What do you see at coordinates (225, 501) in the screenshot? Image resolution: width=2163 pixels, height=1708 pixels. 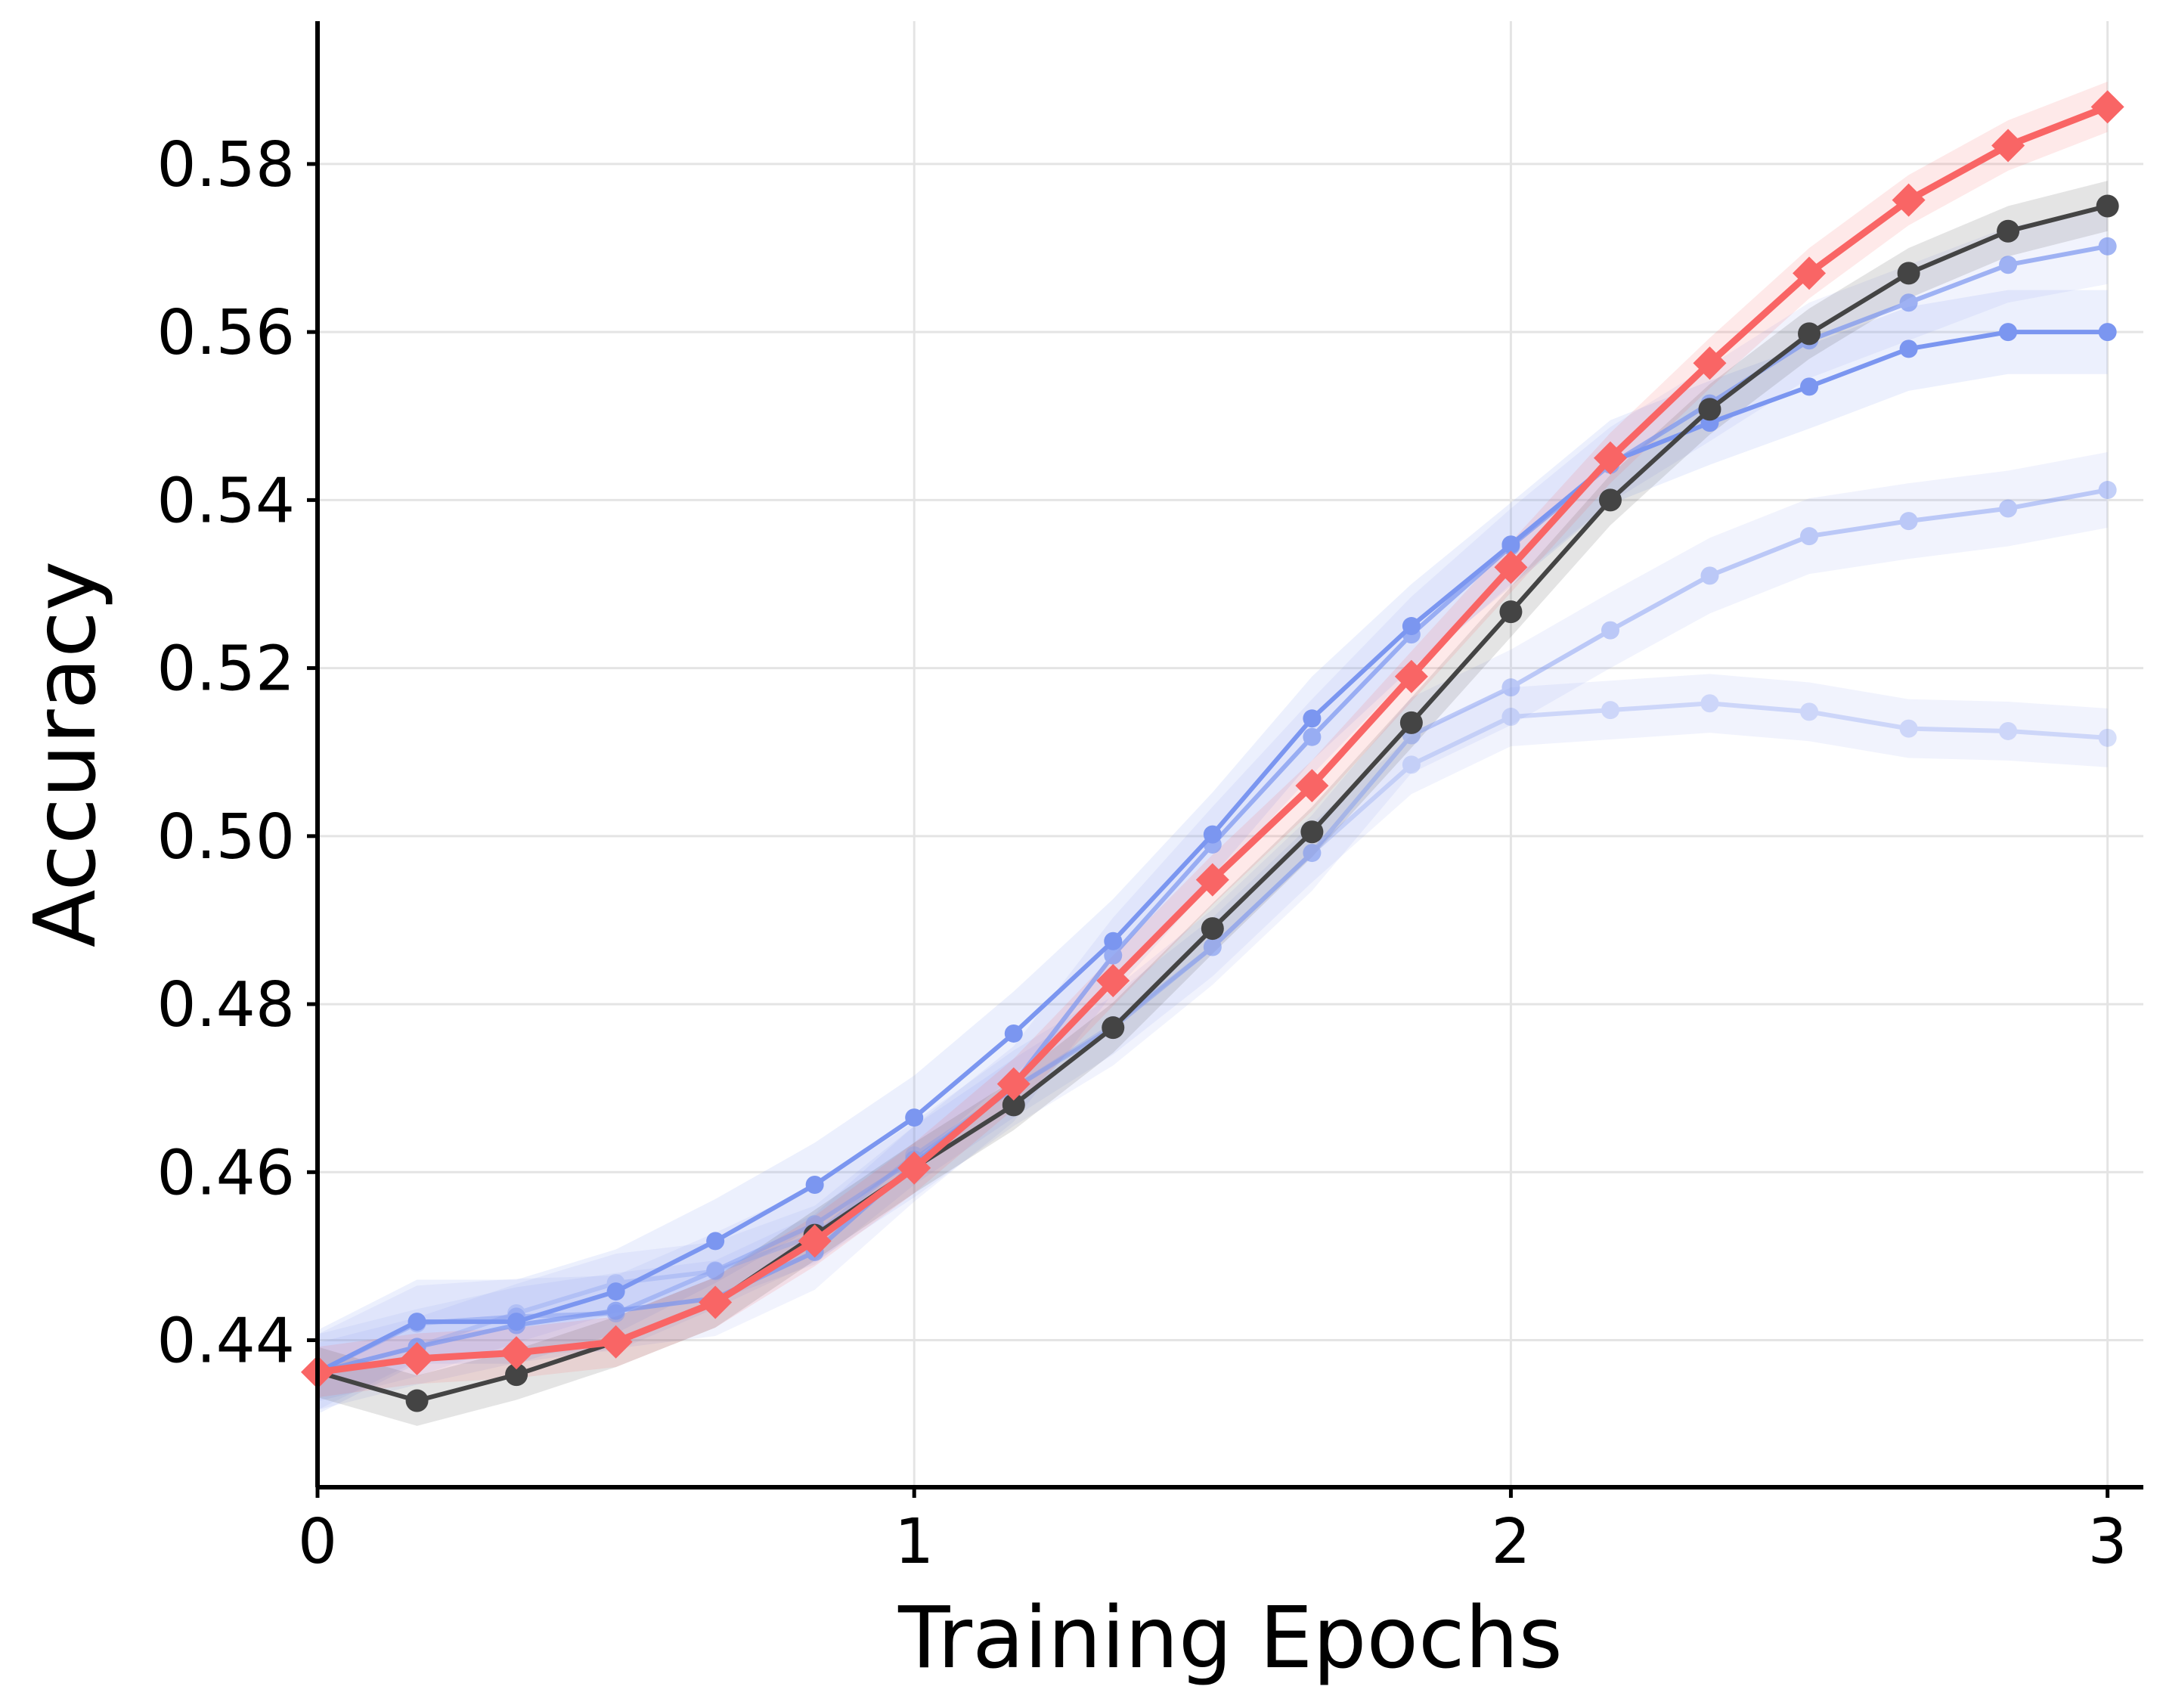 I see `y-tick-label: 0.54` at bounding box center [225, 501].